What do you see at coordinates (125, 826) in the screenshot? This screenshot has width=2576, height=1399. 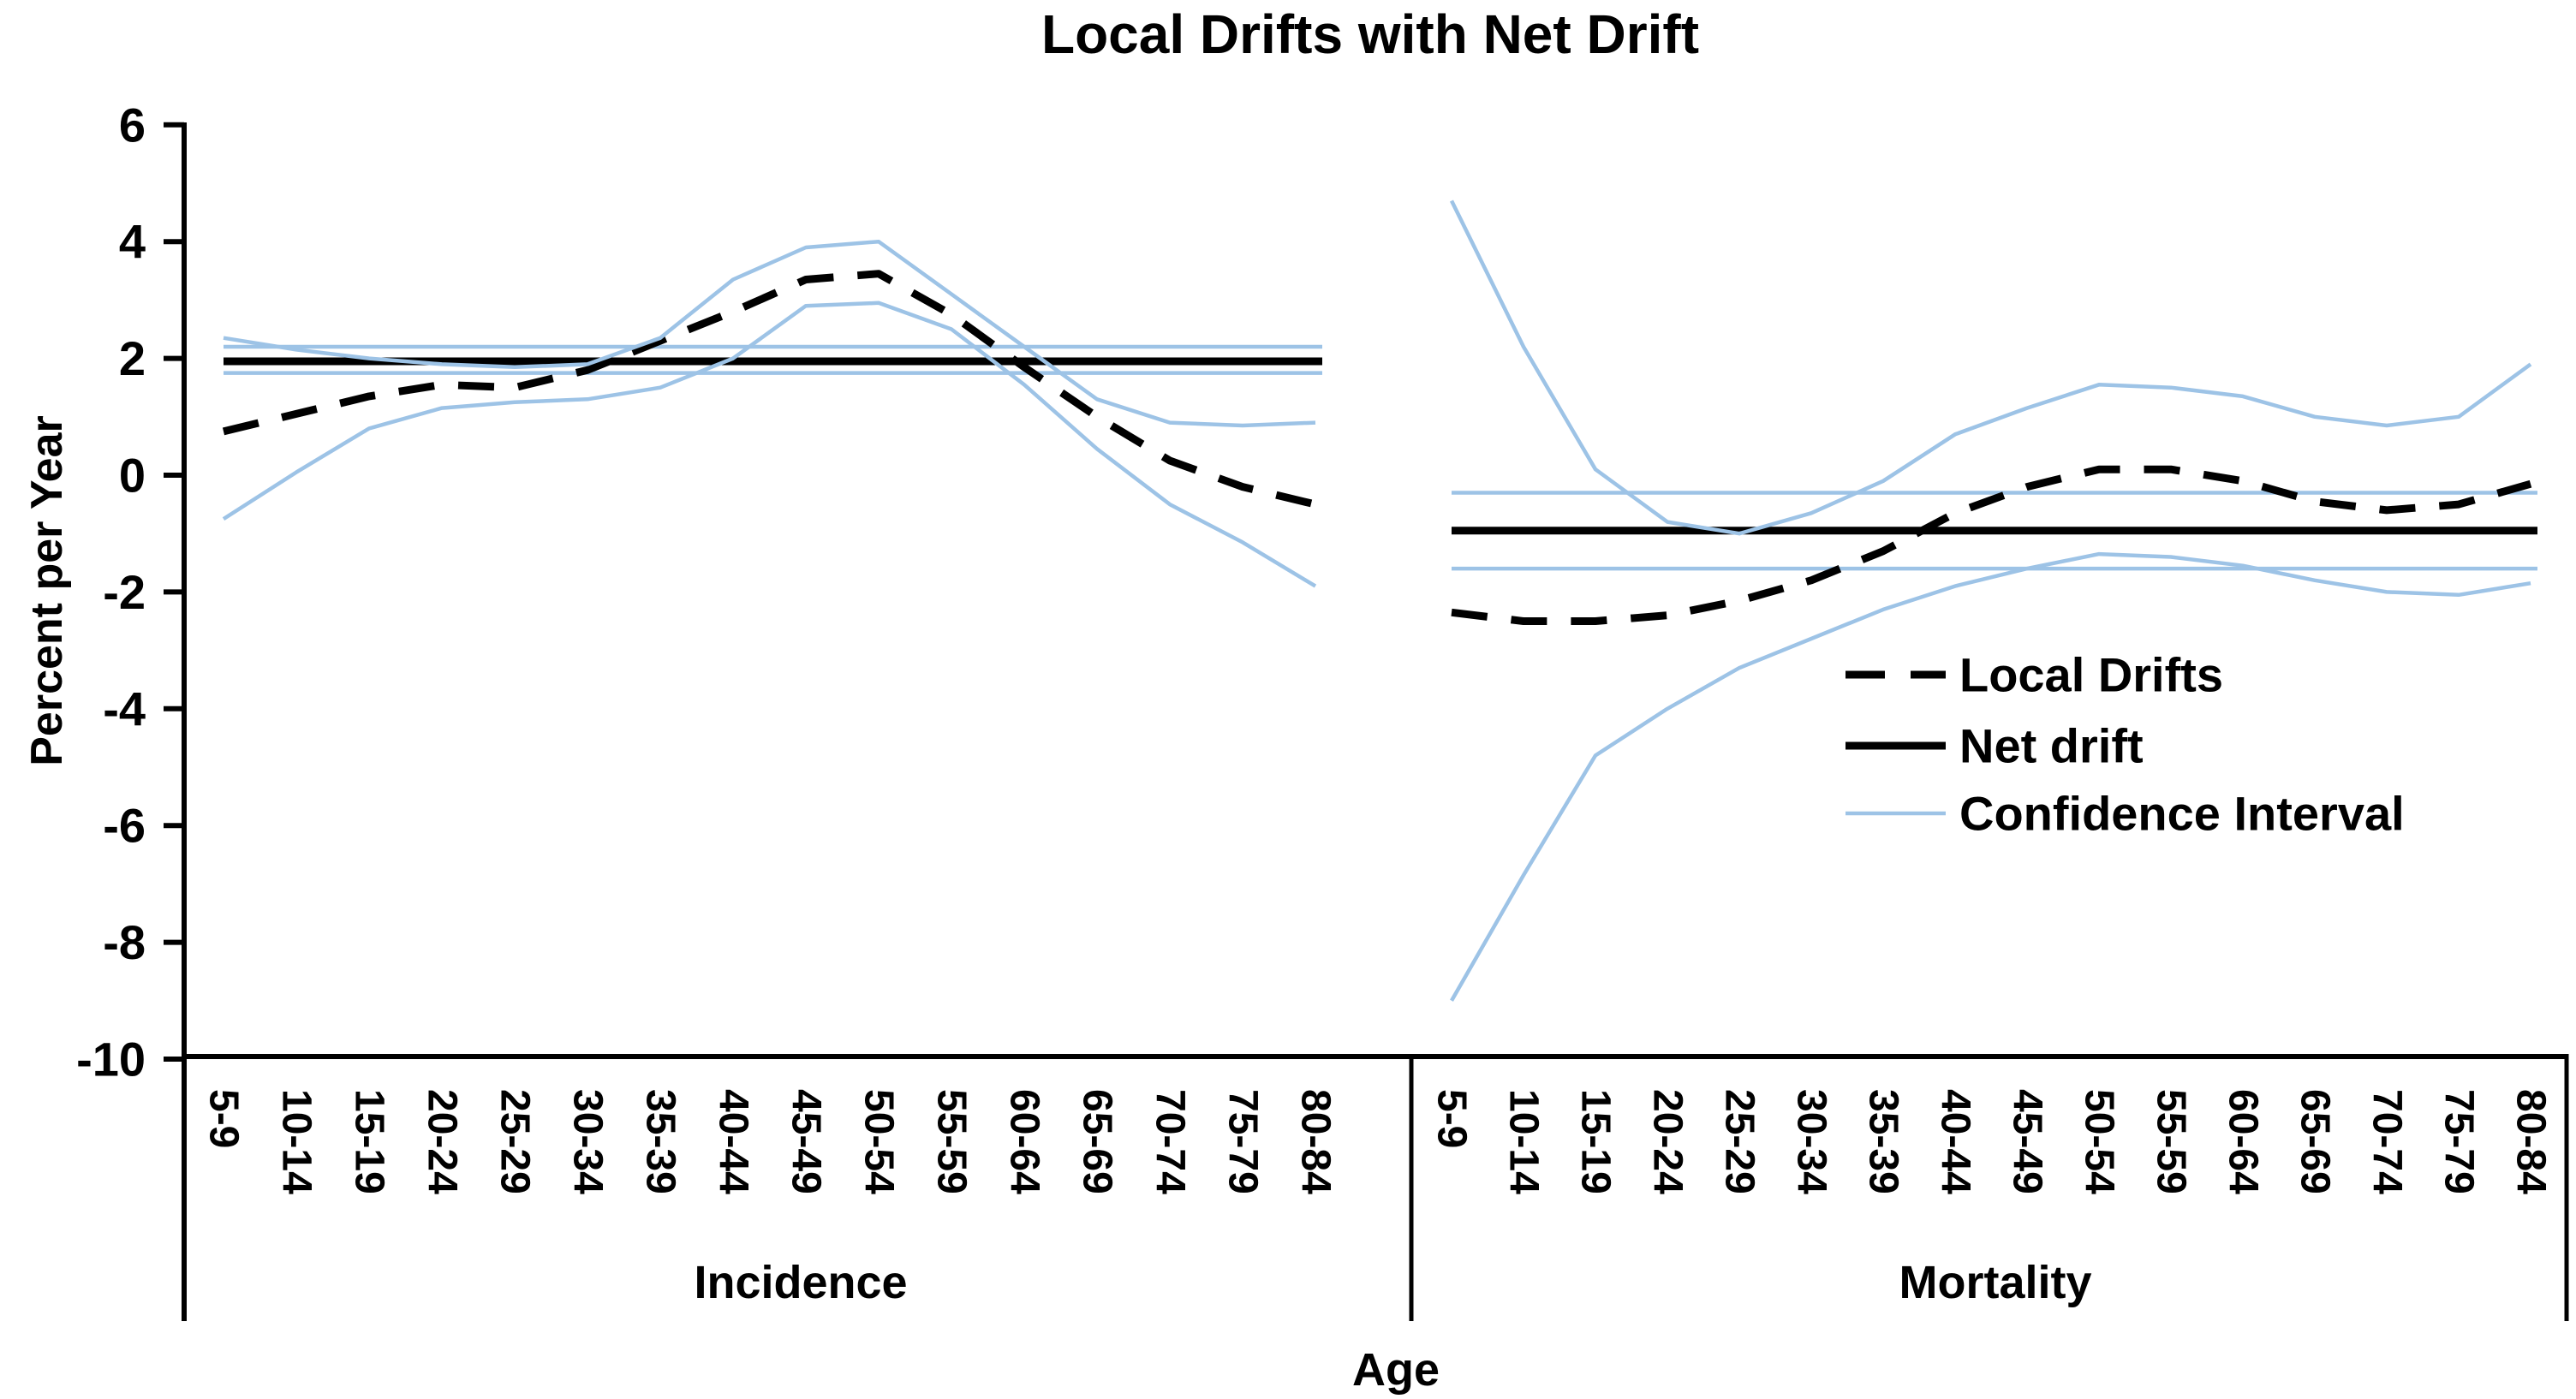 I see `y-tick-label: -6` at bounding box center [125, 826].